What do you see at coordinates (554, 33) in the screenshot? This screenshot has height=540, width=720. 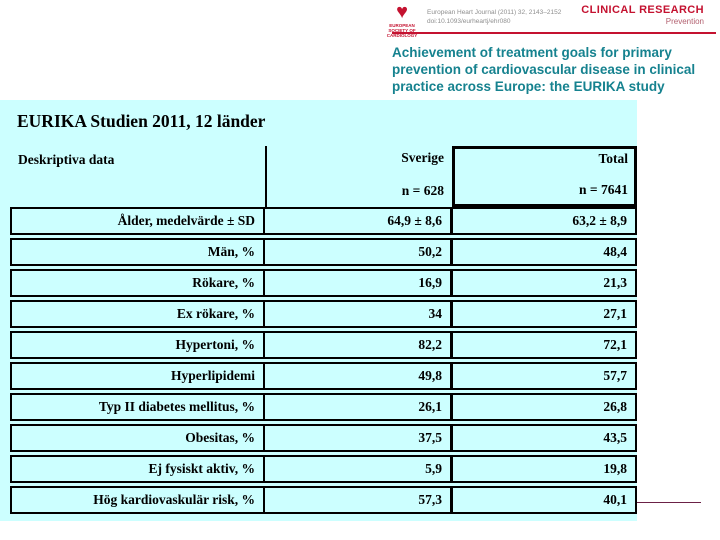 I see `header-divider` at bounding box center [554, 33].